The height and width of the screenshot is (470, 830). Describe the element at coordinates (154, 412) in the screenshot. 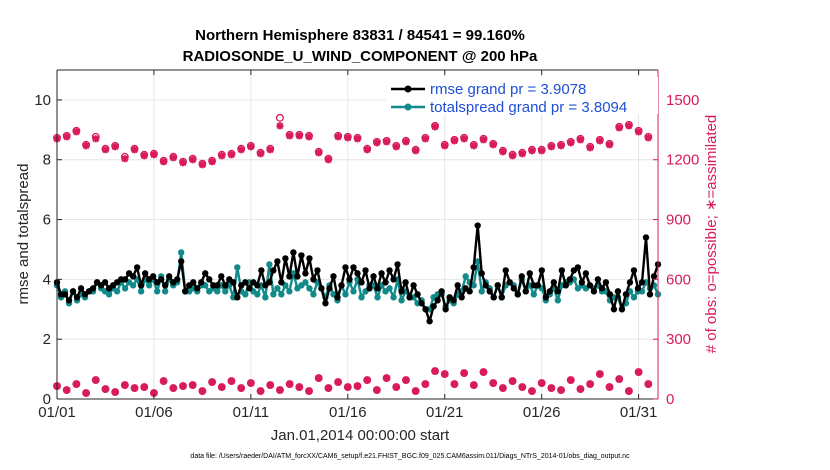

I see `x-tick-label: 01/06` at that location.